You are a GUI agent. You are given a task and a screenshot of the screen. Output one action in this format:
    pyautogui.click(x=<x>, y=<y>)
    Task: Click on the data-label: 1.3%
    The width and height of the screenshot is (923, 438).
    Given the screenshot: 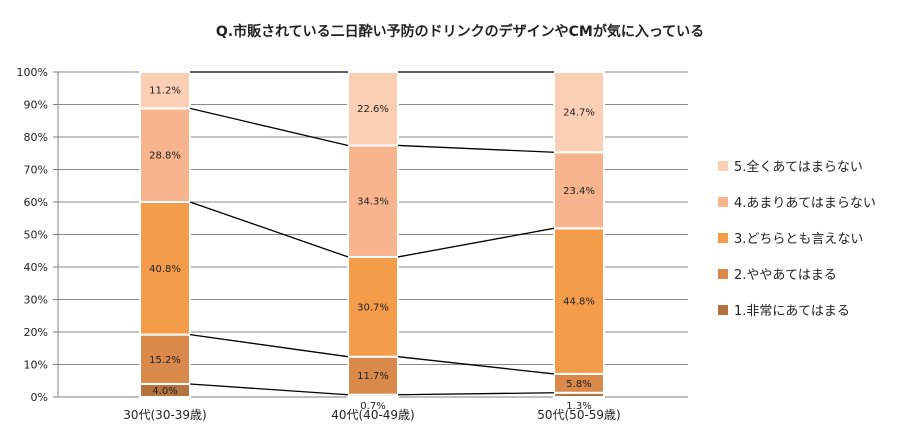 What is the action you would take?
    pyautogui.click(x=578, y=406)
    